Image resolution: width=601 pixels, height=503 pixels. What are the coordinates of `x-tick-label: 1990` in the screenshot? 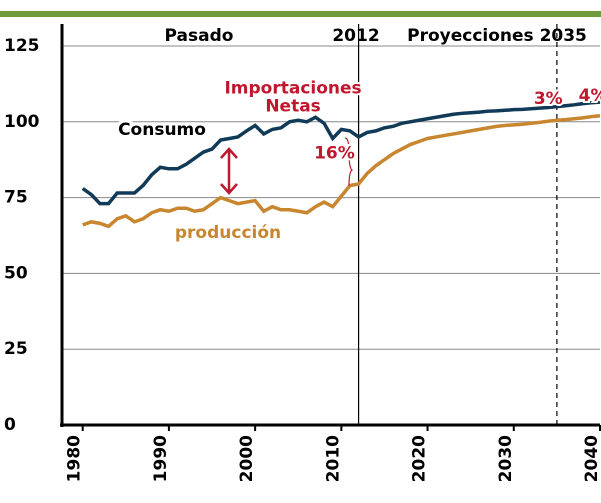 It's located at (161, 458).